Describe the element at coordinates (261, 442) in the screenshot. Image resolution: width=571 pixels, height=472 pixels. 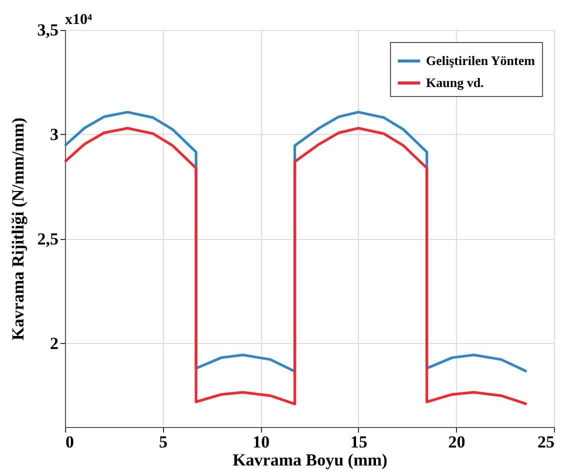
I see `x-tick-label: 10` at that location.